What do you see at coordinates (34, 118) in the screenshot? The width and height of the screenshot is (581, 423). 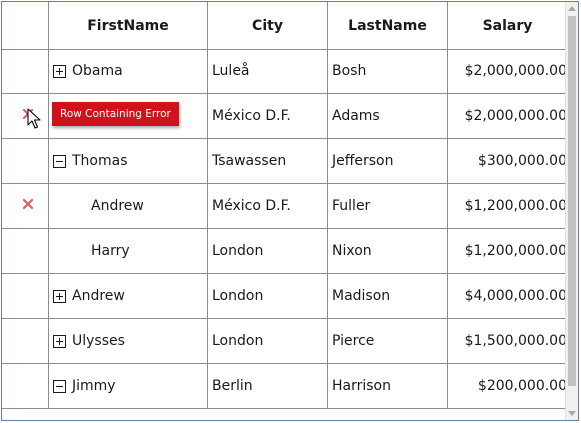 I see `mouse-cursor-icon` at bounding box center [34, 118].